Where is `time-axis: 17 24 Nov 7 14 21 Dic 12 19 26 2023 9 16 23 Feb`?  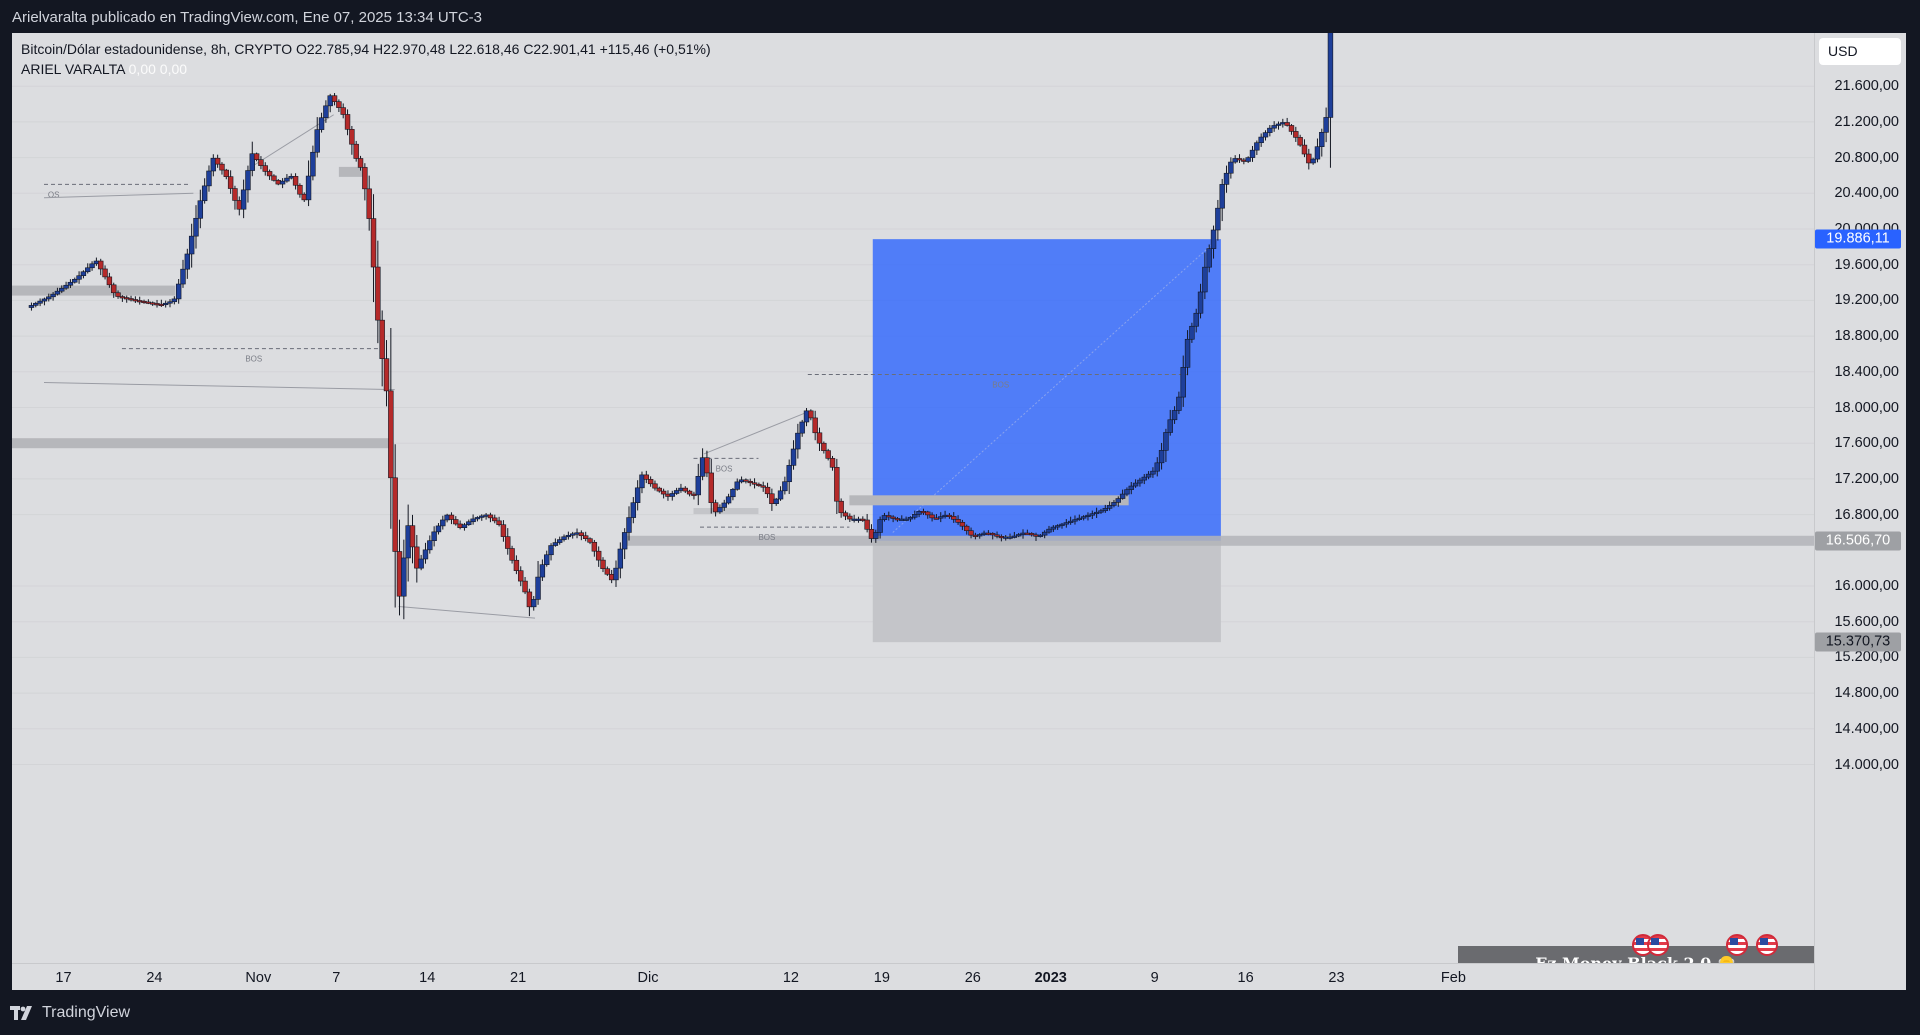 time-axis: 17 24 Nov 7 14 21 Dic 12 19 26 2023 9 16 23 Feb is located at coordinates (913, 977).